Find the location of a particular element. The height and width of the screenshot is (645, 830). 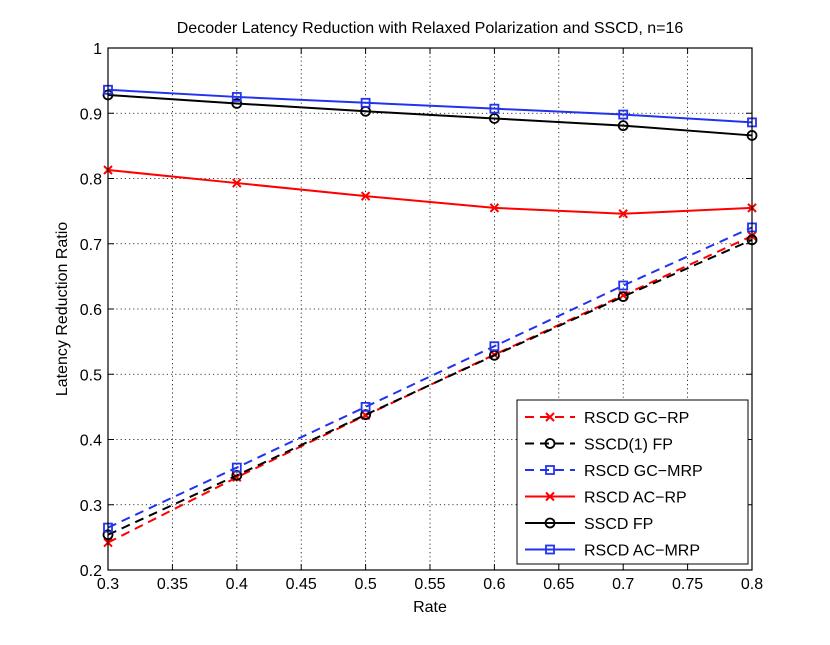

legend-entry: RSCD AC−MRP is located at coordinates (612, 551).